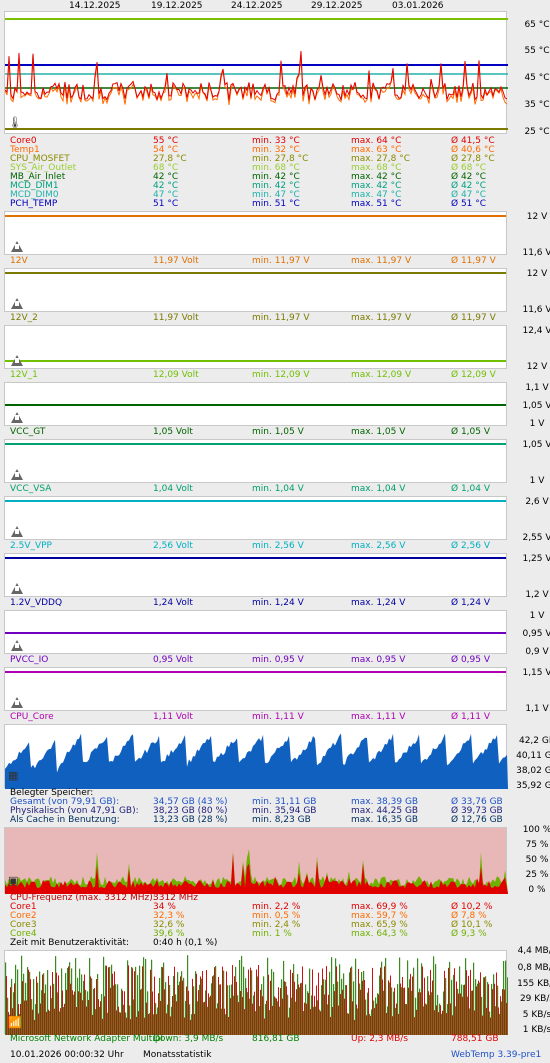 The height and width of the screenshot is (1063, 550). What do you see at coordinates (255, 233) in the screenshot?
I see `voltage-chart-12v` at bounding box center [255, 233].